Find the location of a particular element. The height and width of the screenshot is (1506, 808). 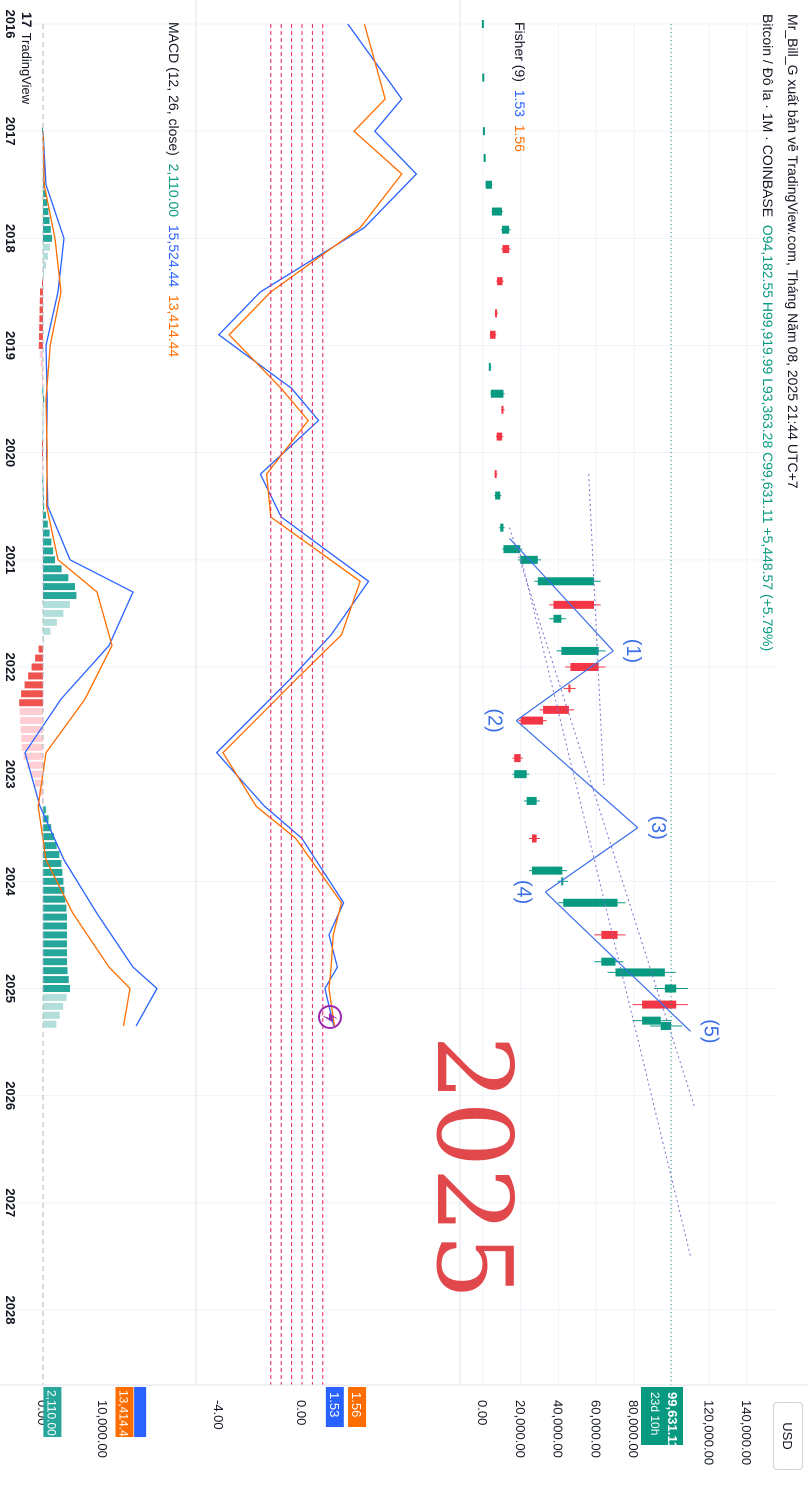

tradingview-logo: 17 TradingView is located at coordinates (27, 58).